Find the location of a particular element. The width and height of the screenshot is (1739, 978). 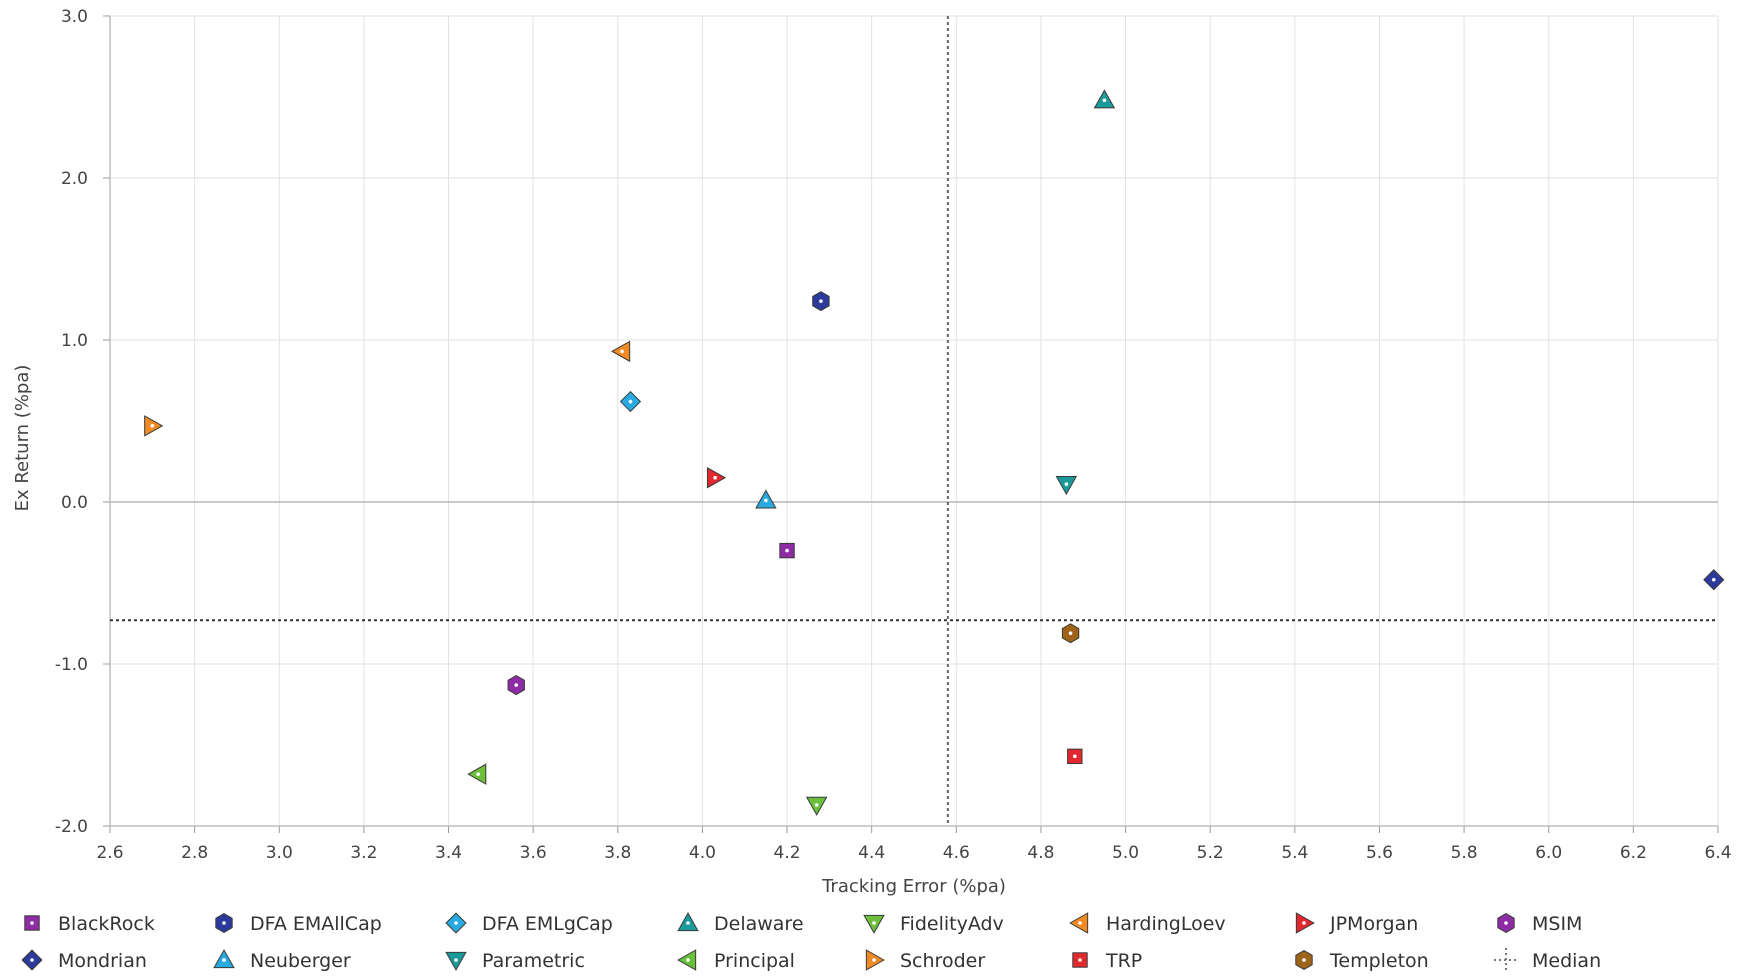

legend-label: DFA EMAllCap is located at coordinates (316, 924).